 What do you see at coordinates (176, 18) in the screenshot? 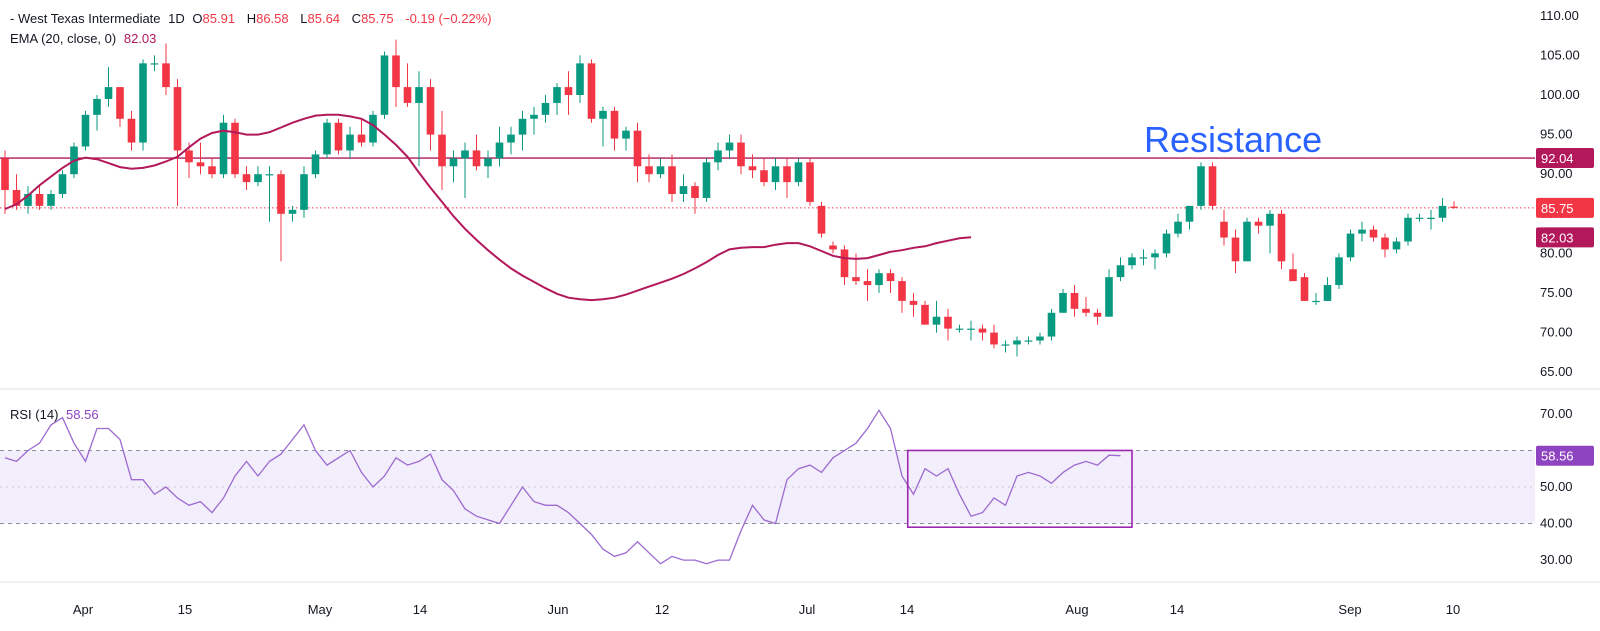
I see `interval-label: 1D` at bounding box center [176, 18].